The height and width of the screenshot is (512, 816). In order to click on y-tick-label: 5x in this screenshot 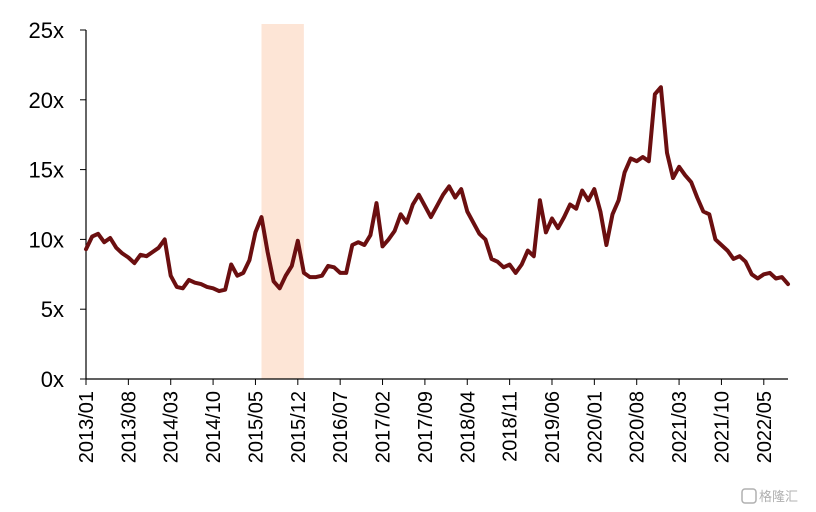, I will do `click(52, 309)`.